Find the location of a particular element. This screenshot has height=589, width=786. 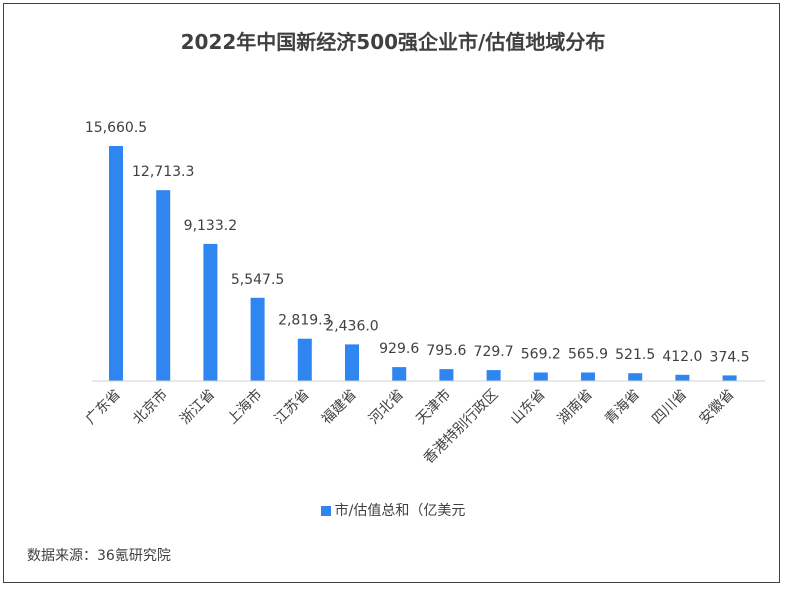

data-label: 729.7 is located at coordinates (494, 352).